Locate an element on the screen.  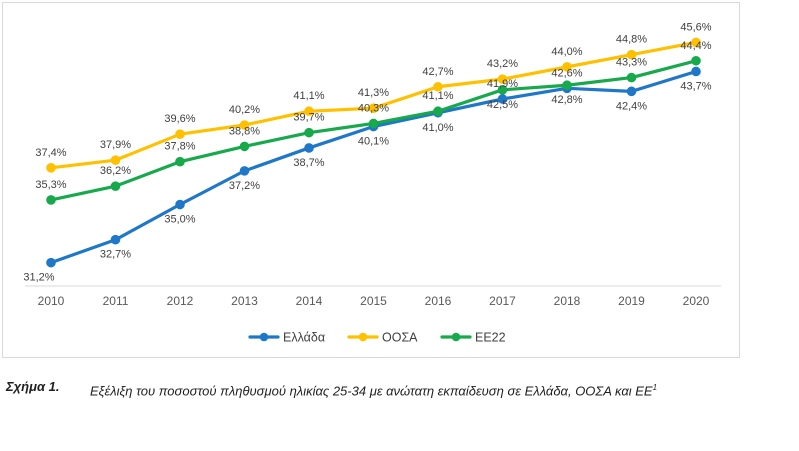
data-label: 36,2% is located at coordinates (115, 171).